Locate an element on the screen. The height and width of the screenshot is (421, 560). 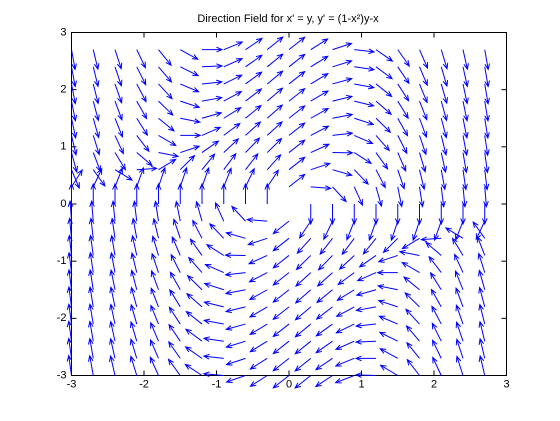
x-tick-label: 3 is located at coordinates (506, 384).